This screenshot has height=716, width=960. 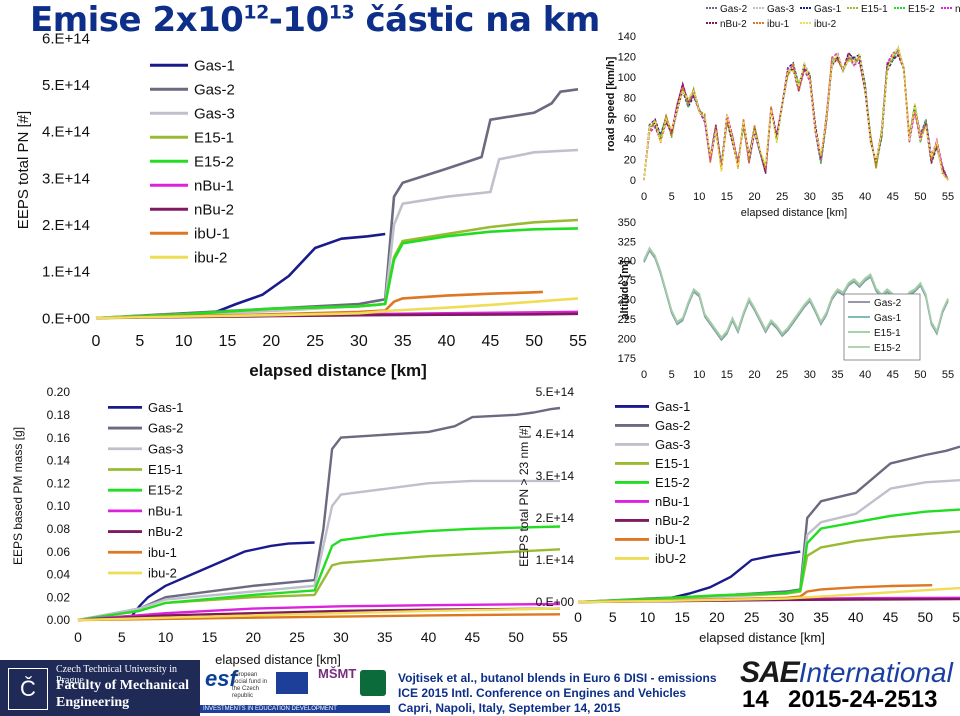 What do you see at coordinates (18, 496) in the screenshot?
I see `y-axis-label: EEPS based PM mass [g]` at bounding box center [18, 496].